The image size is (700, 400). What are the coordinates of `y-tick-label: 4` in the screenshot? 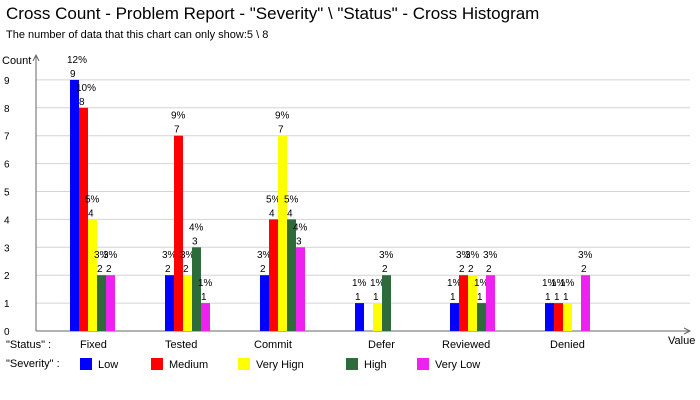 It's located at (7, 220).